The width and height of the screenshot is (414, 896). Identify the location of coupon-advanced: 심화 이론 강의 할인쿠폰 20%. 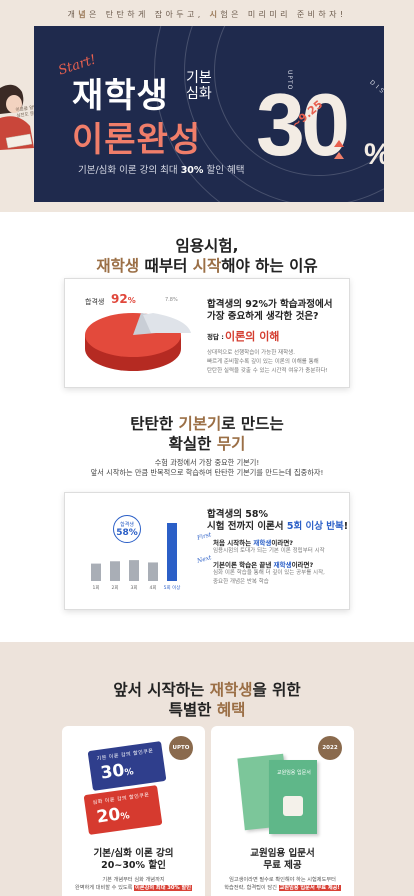
(123, 810).